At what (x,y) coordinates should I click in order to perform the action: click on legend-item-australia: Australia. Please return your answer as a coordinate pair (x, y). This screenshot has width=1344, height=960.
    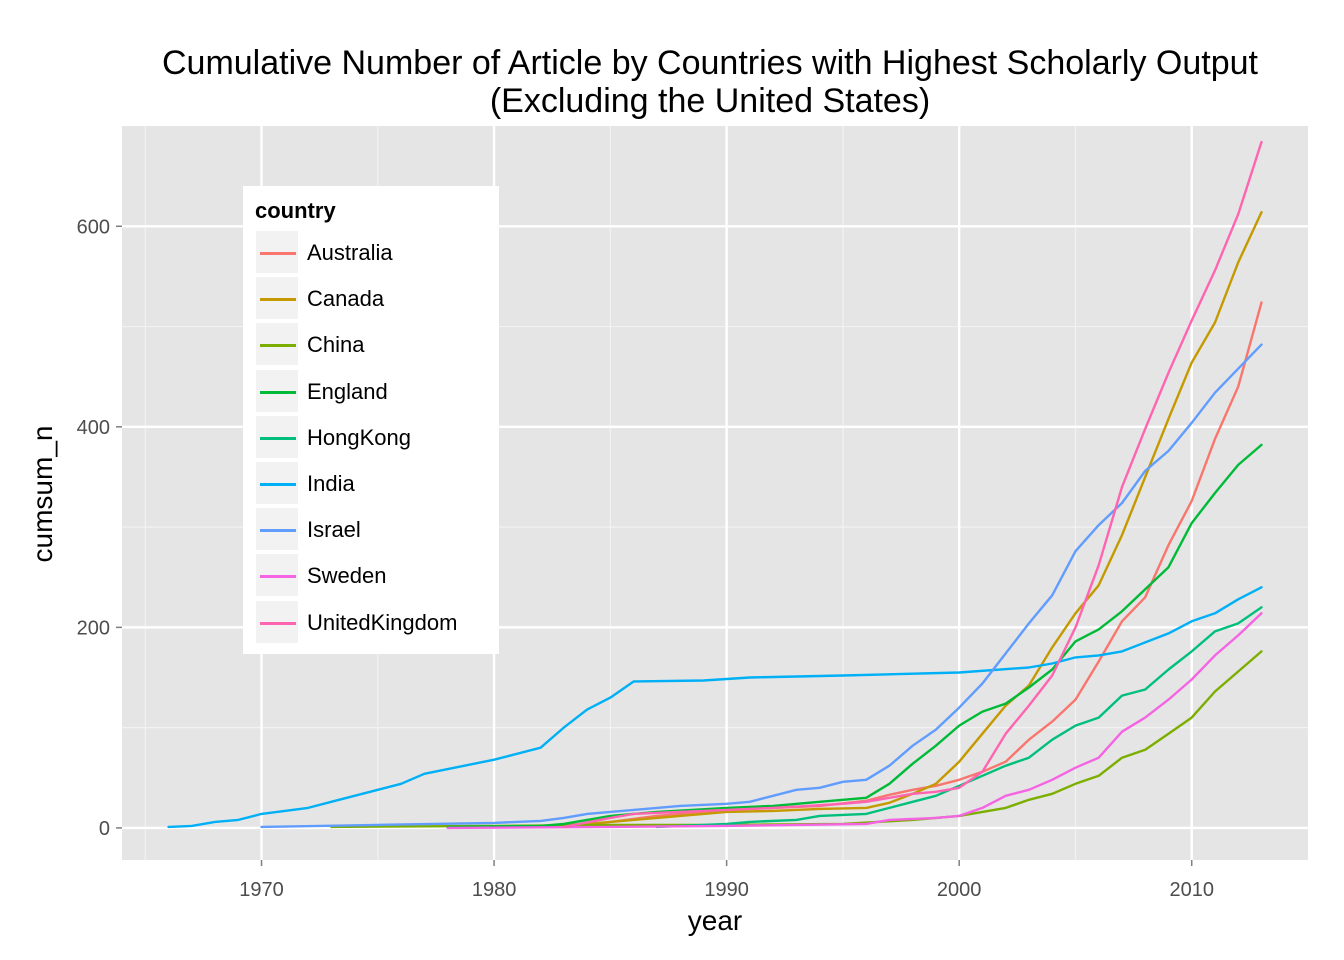
    Looking at the image, I should click on (375, 253).